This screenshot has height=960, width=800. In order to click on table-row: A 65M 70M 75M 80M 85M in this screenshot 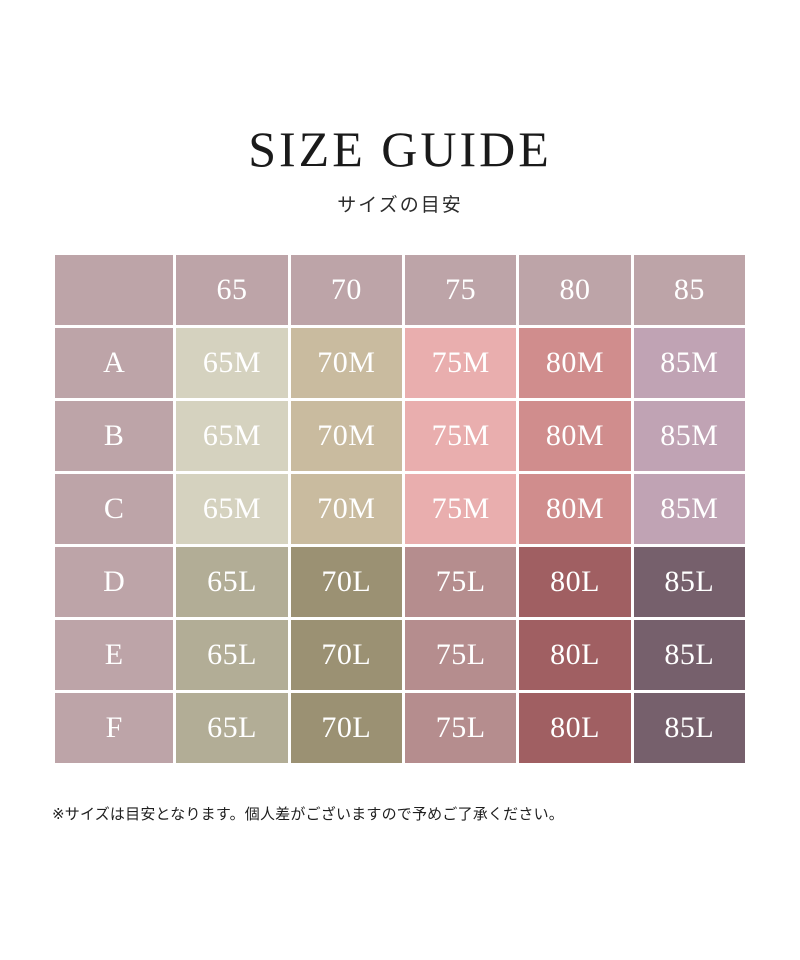, I will do `click(400, 363)`.